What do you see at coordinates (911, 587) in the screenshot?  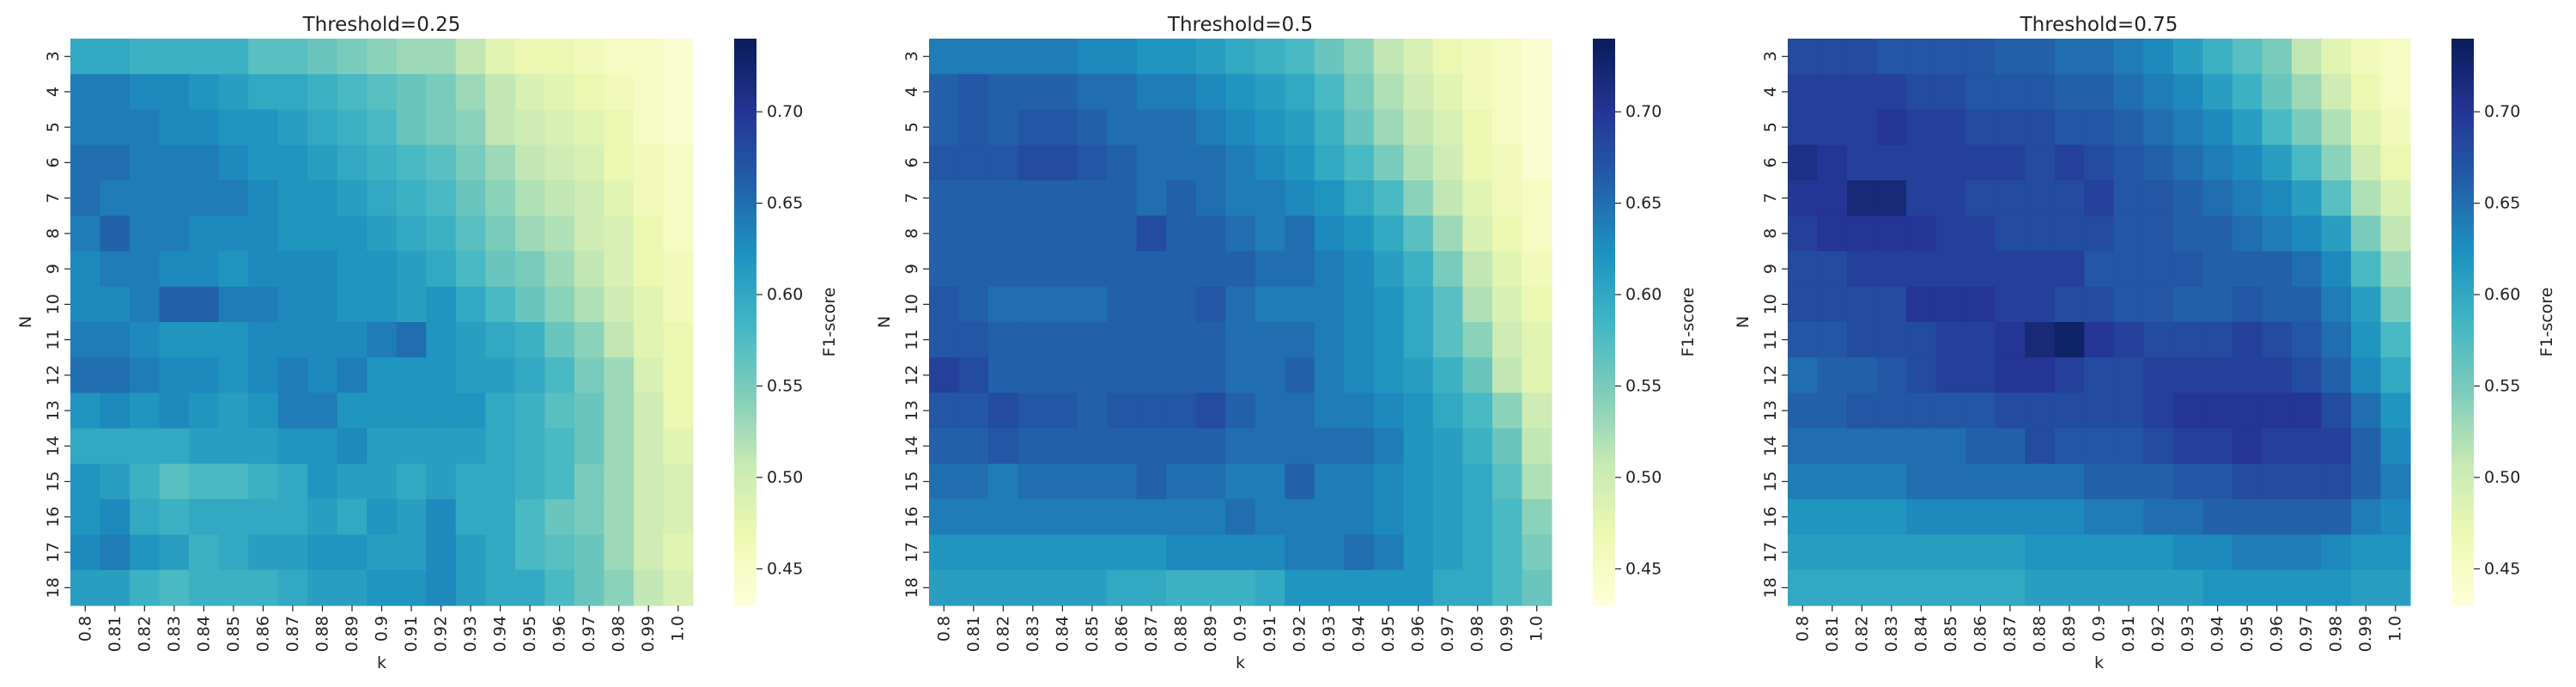 I see `y-tick-label: 18` at bounding box center [911, 587].